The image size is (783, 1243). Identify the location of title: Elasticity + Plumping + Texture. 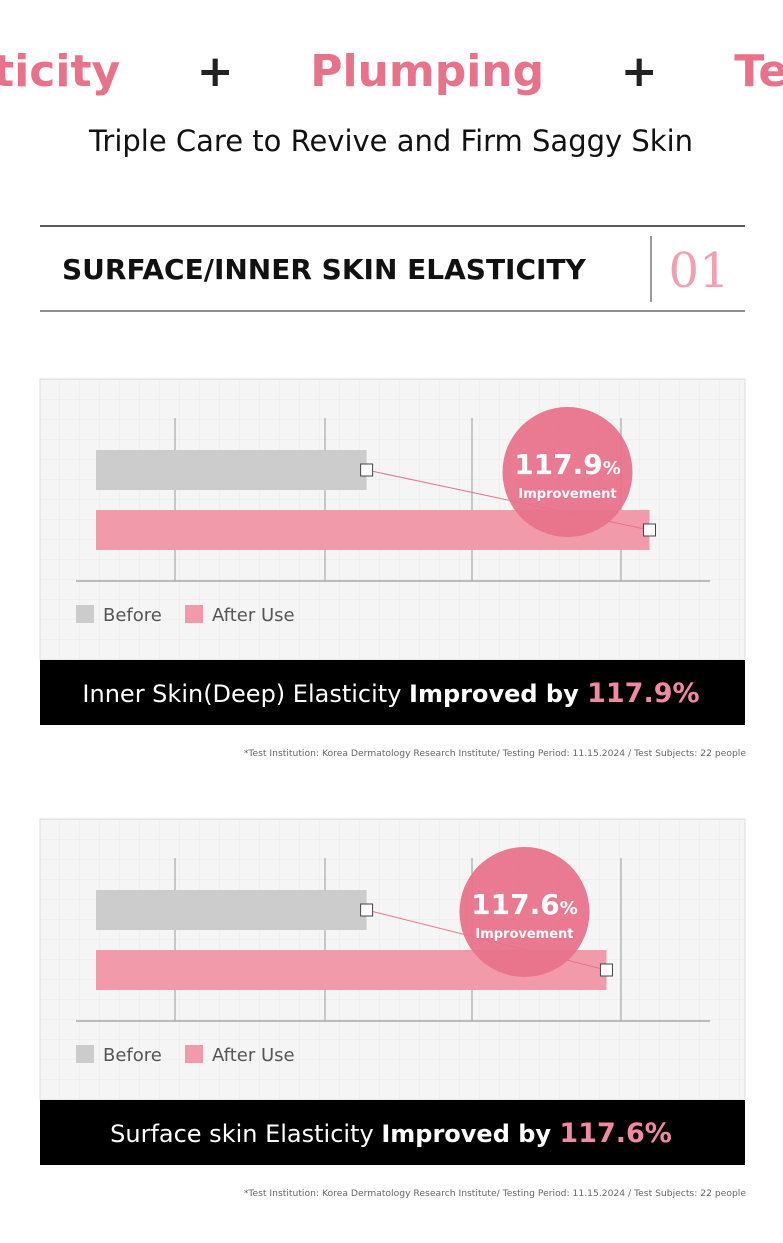
(391, 71).